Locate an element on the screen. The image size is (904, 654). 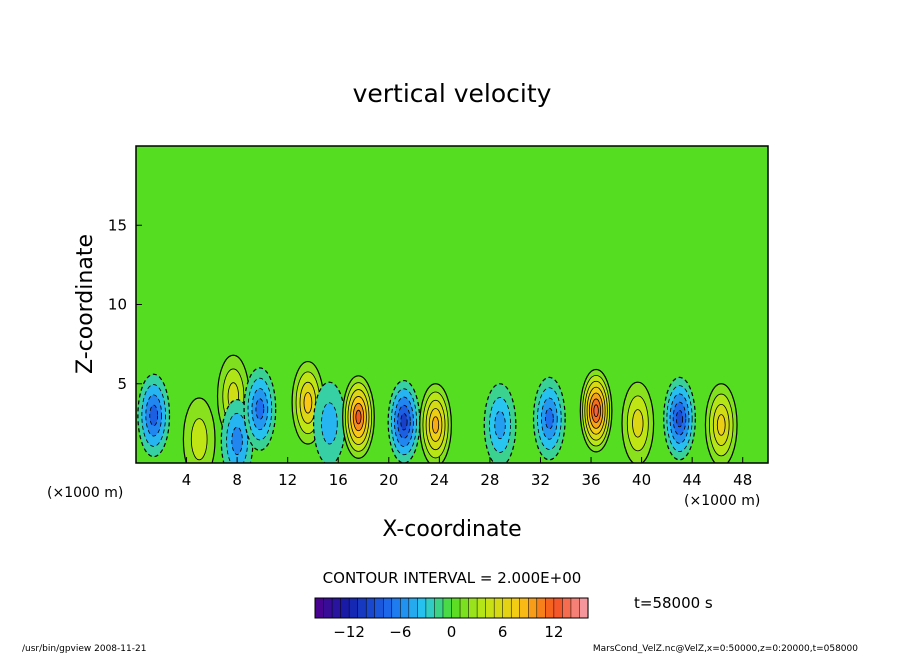
colorbar-ticks: −12 −6 0 6 12 is located at coordinates (448, 632).